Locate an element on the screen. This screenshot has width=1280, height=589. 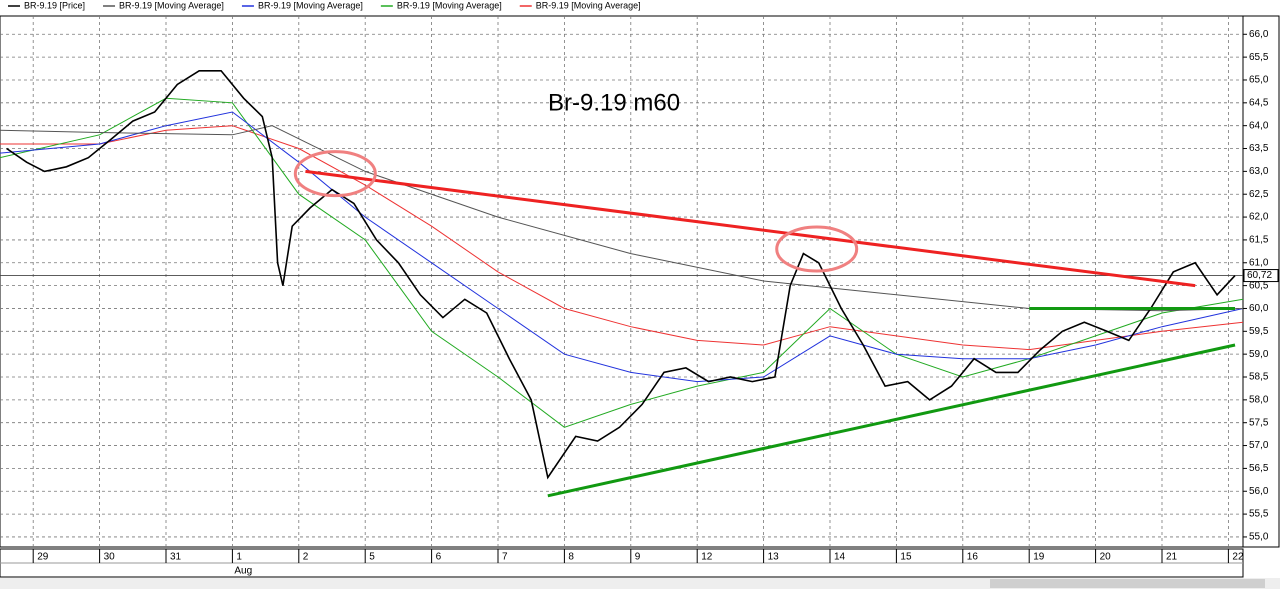
x-tick-label: 20 is located at coordinates (1106, 557).